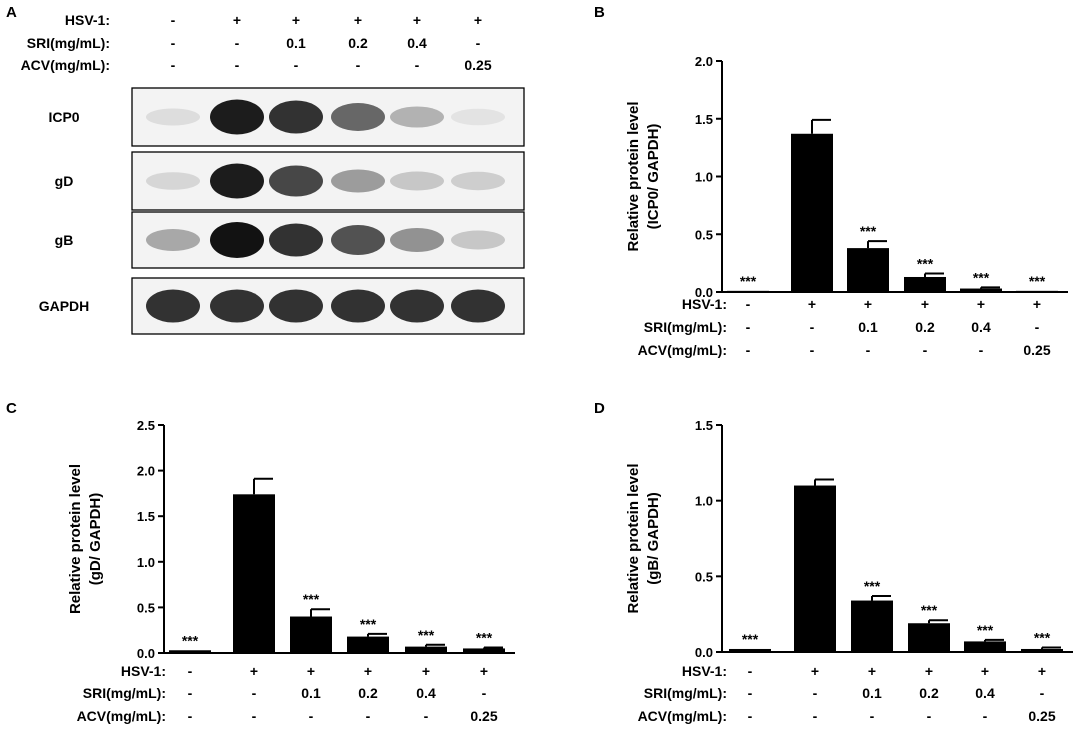 This screenshot has width=1084, height=730. What do you see at coordinates (925, 327) in the screenshot?
I see `condition-value: 0.2` at bounding box center [925, 327].